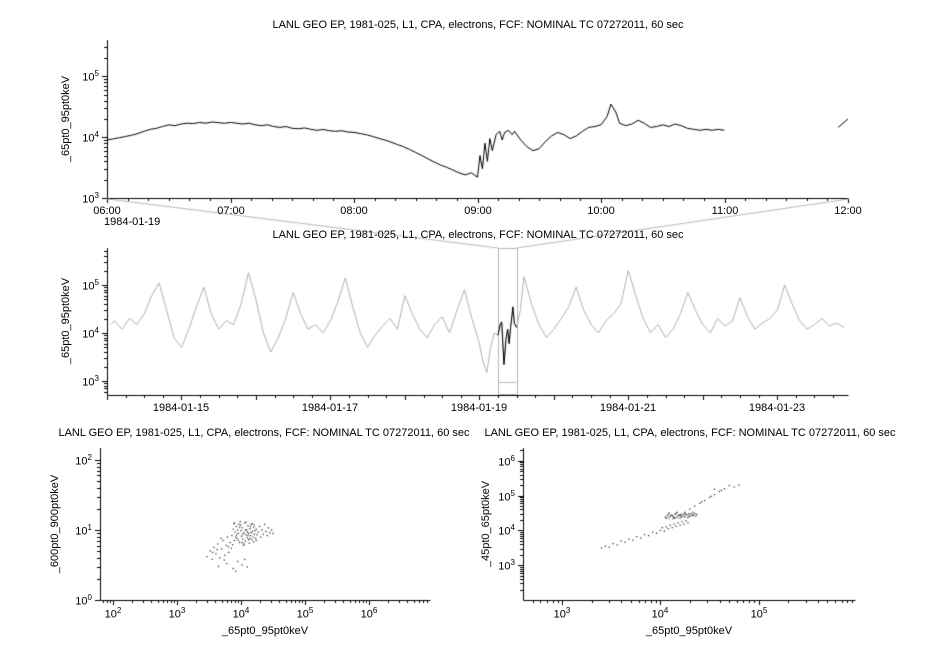 Image resolution: width=926 pixels, height=647 pixels. What do you see at coordinates (507, 321) in the screenshot?
I see `context-selection-box` at bounding box center [507, 321].